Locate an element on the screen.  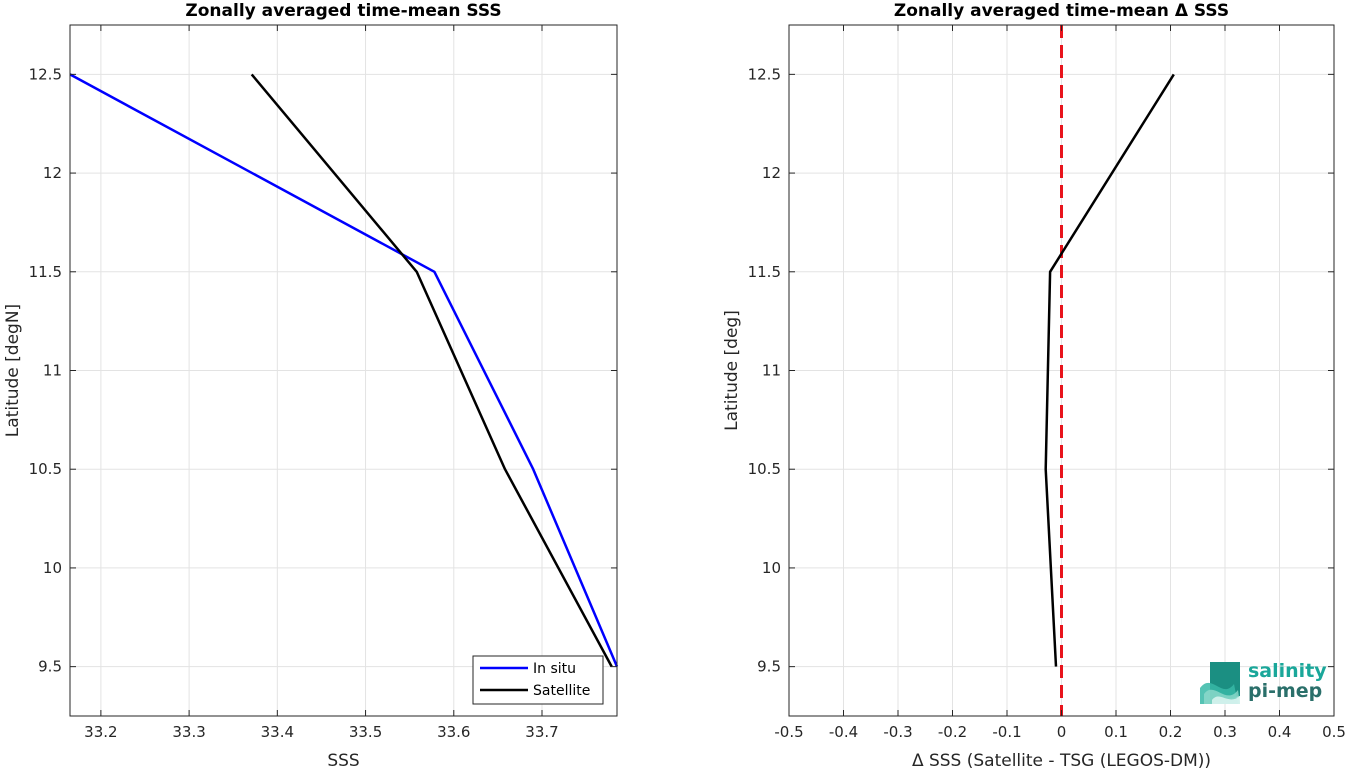
sss-y-tick-label: 12.5 is located at coordinates (45, 74).